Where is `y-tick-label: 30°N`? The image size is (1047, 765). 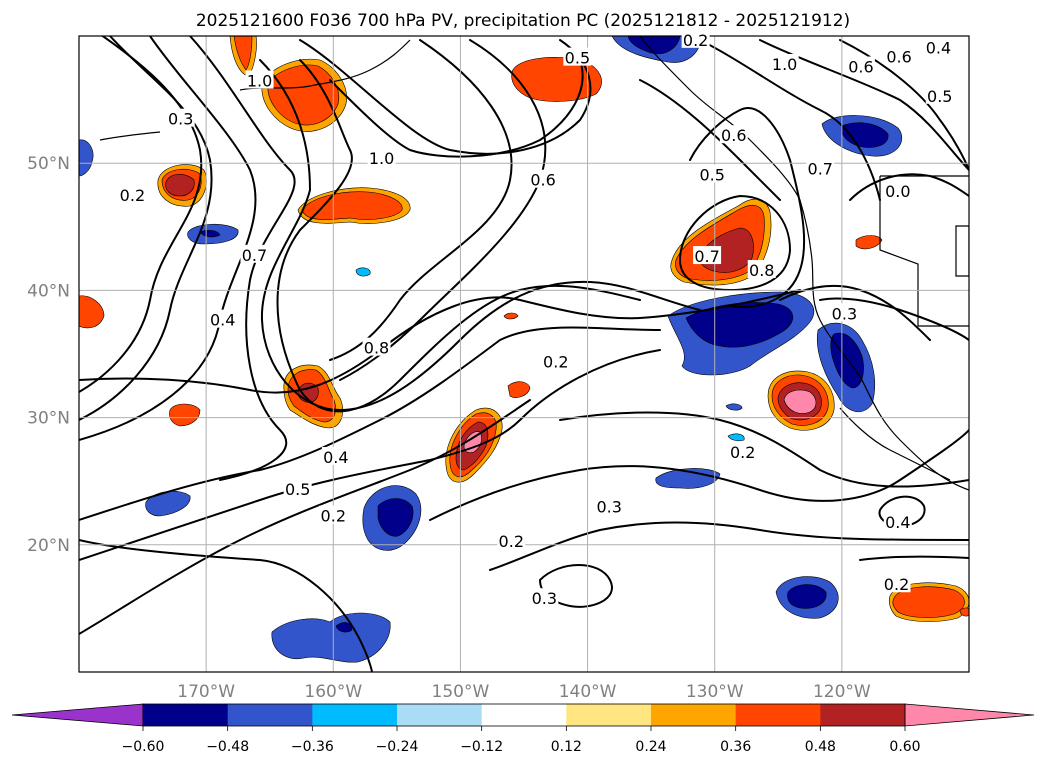 y-tick-label: 30°N is located at coordinates (48, 419).